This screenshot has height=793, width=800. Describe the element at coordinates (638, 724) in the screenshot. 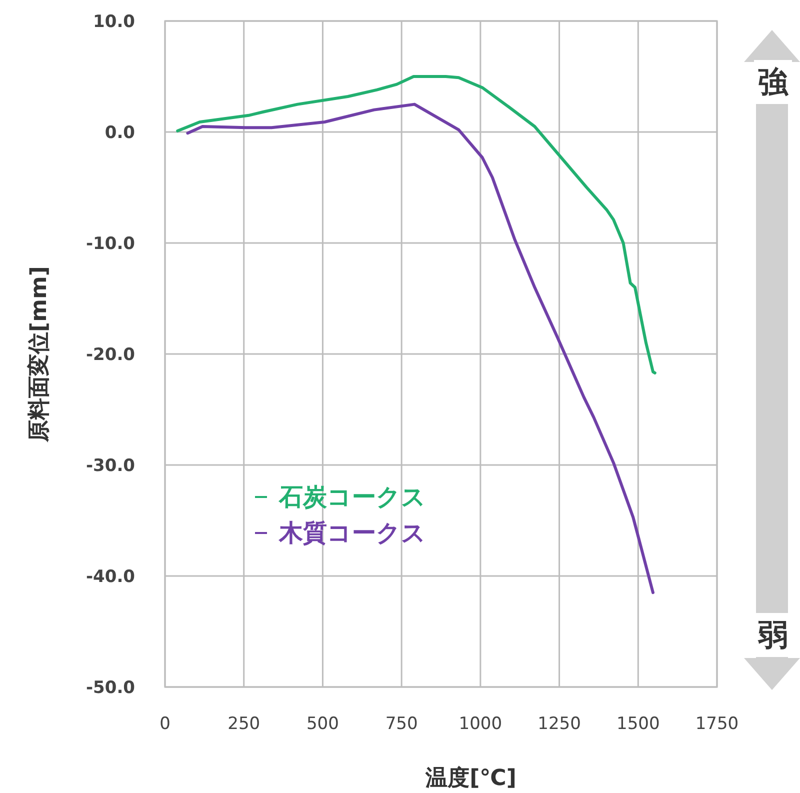

I see `x-tick-label: 1500` at that location.